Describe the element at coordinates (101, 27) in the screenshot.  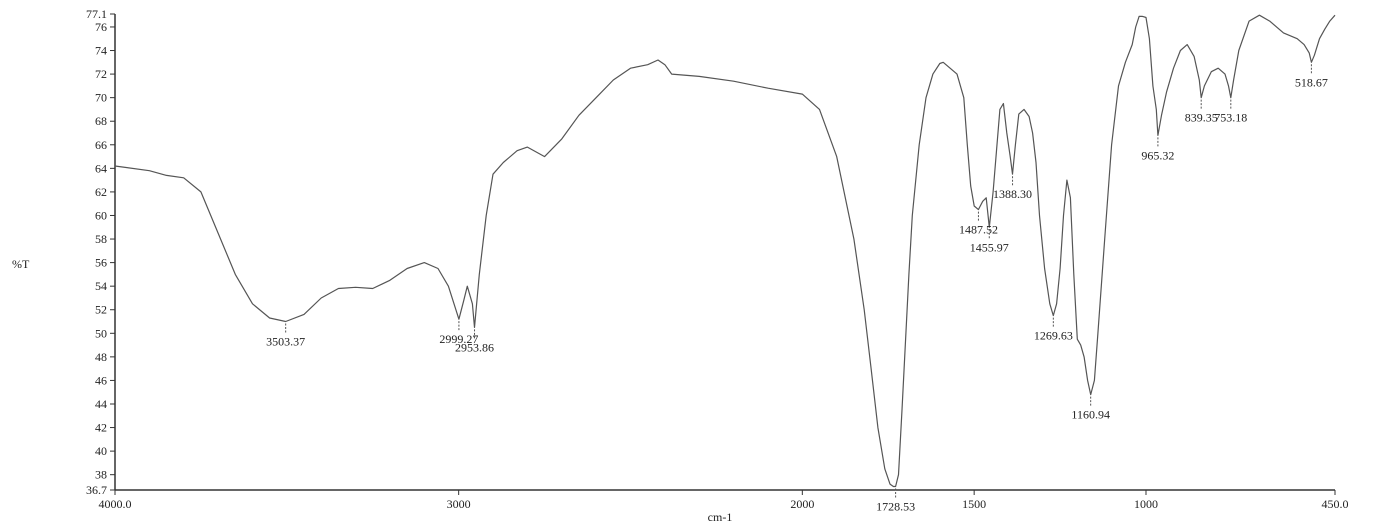
I see `y-tick-label: 76` at that location.